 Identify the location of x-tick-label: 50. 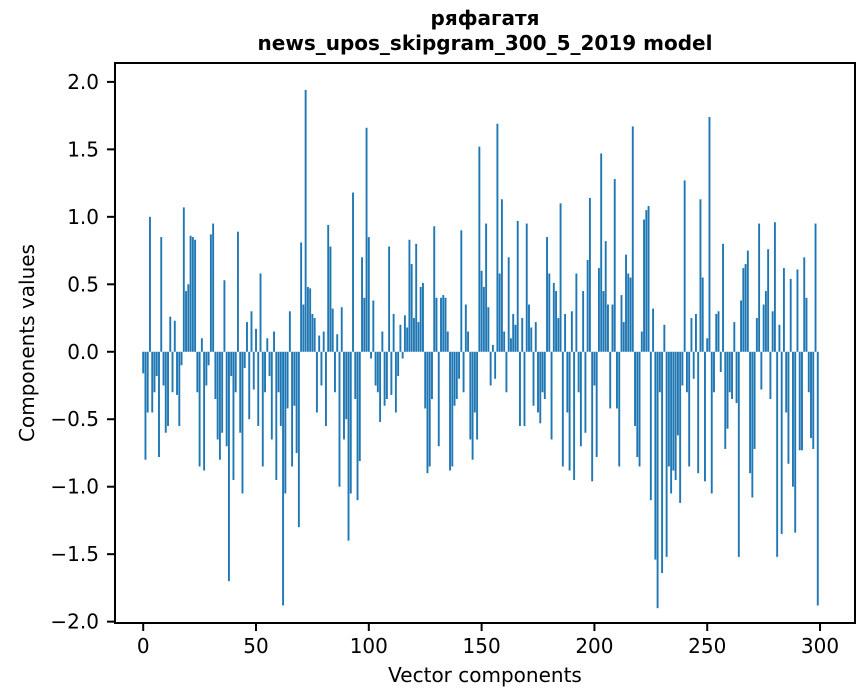
(255, 646).